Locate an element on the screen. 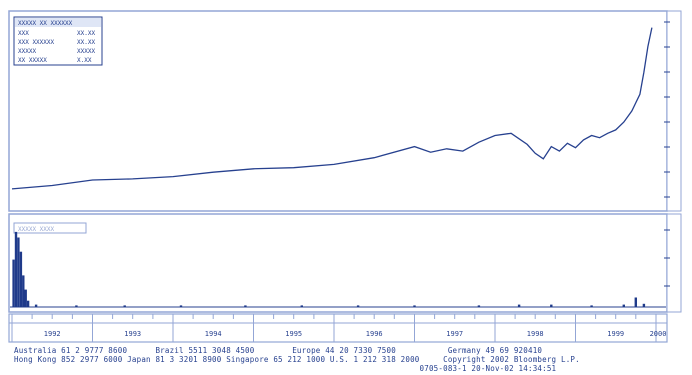 This screenshot has height=375, width=692. time-axis-label: 1996 is located at coordinates (374, 334).